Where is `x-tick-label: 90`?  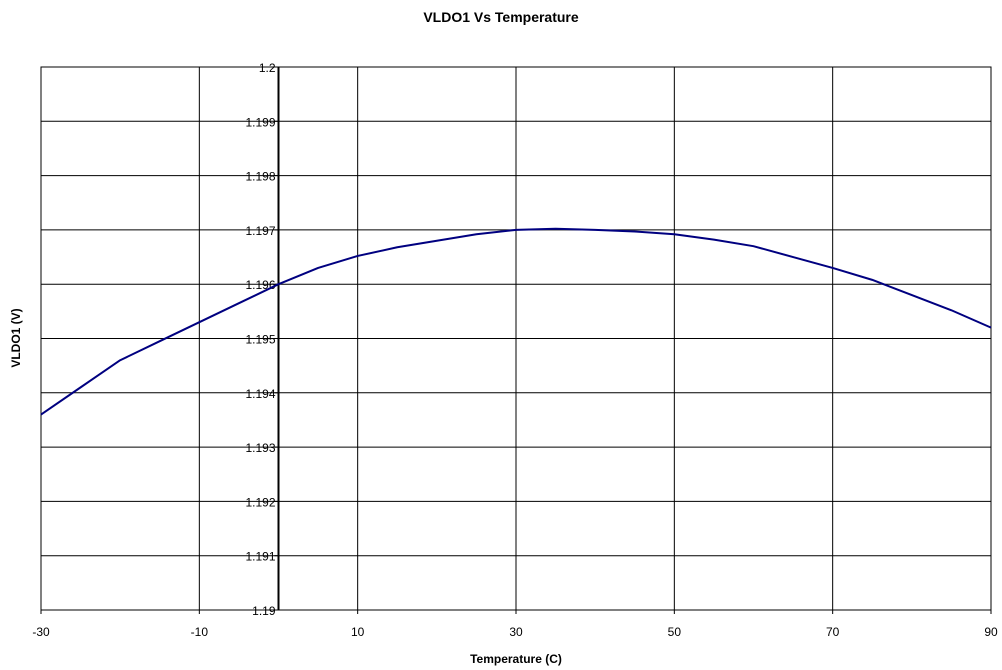
x-tick-label: 90 is located at coordinates (991, 632).